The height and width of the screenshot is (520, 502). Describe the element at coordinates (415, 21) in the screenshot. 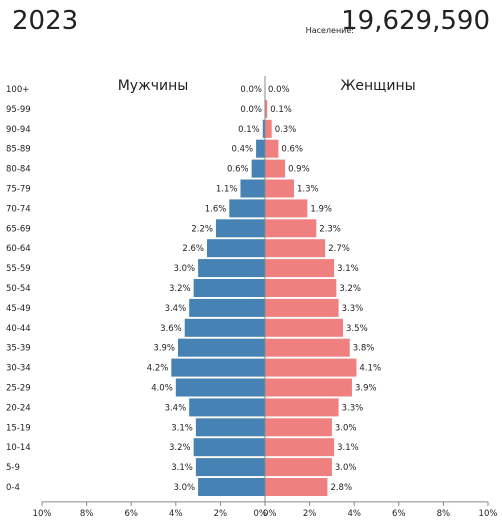

I see `population-value: 19,629,590` at that location.